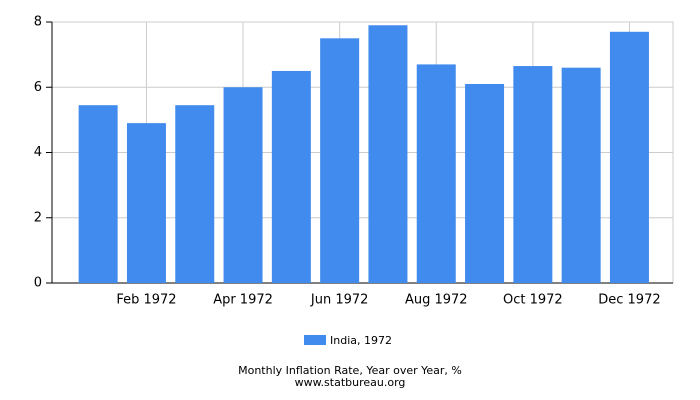  What do you see at coordinates (38, 87) in the screenshot?
I see `y-tick-label: 6` at bounding box center [38, 87].